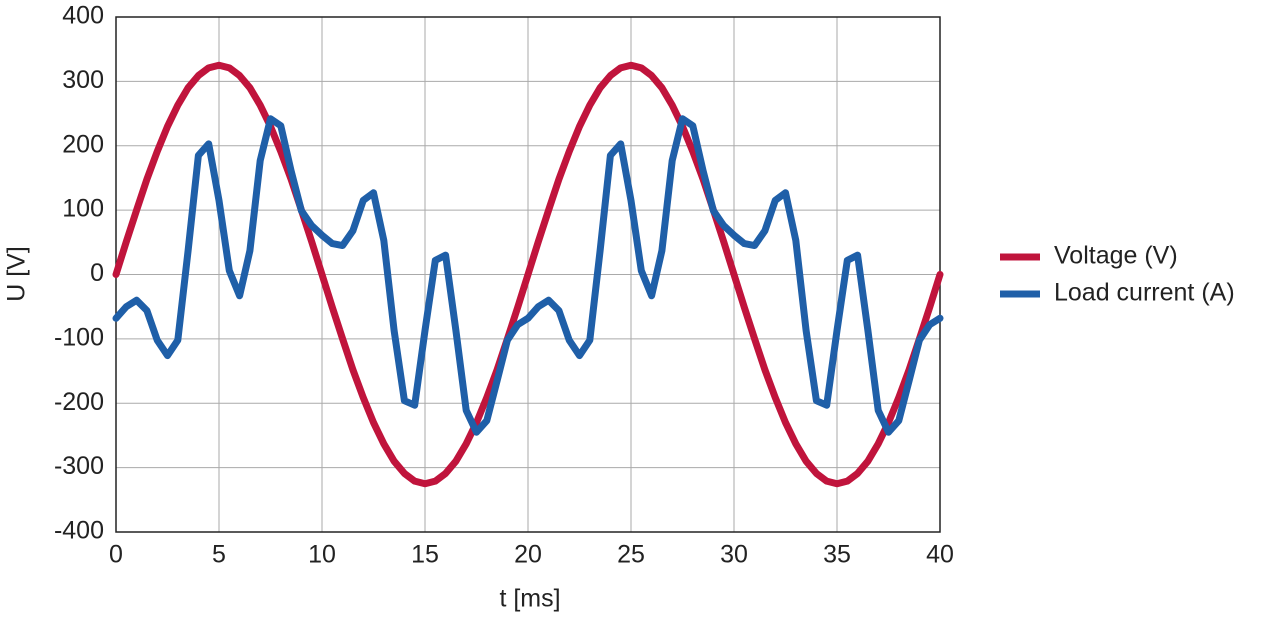 This screenshot has width=1280, height=618. What do you see at coordinates (83, 16) in the screenshot?
I see `y-tick-label: 400` at bounding box center [83, 16].